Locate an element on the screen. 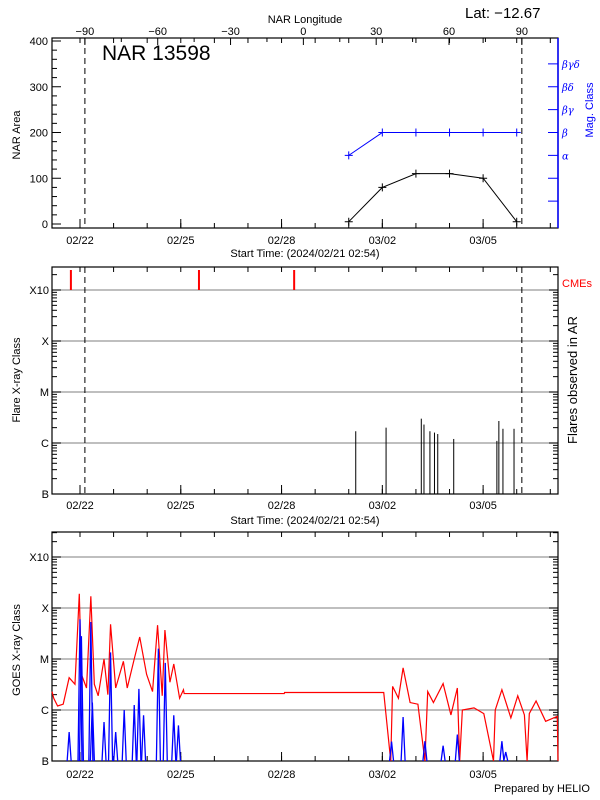 The height and width of the screenshot is (800, 600). longitude-tick-label: 60 is located at coordinates (449, 32).